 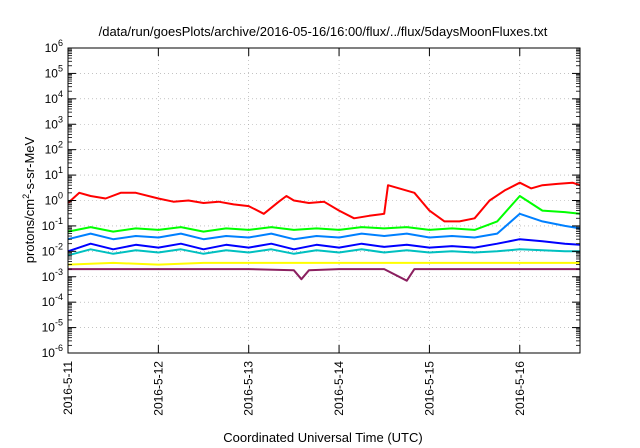 What do you see at coordinates (520, 388) in the screenshot?
I see `x-tick-label: 2016-5-16` at bounding box center [520, 388].